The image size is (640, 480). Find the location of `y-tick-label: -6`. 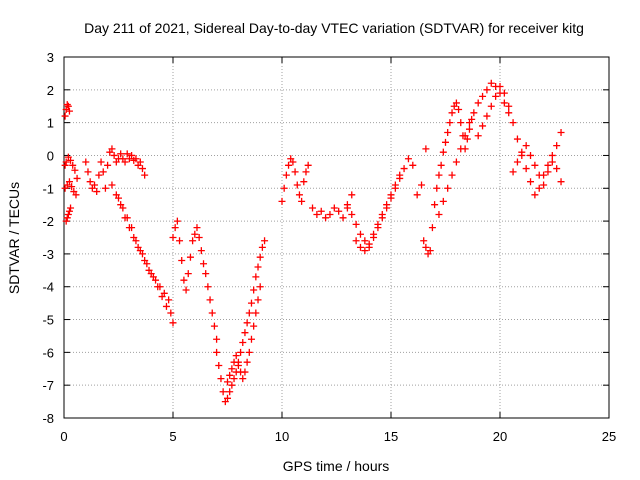

y-tick-label: -6 is located at coordinates (48, 352).